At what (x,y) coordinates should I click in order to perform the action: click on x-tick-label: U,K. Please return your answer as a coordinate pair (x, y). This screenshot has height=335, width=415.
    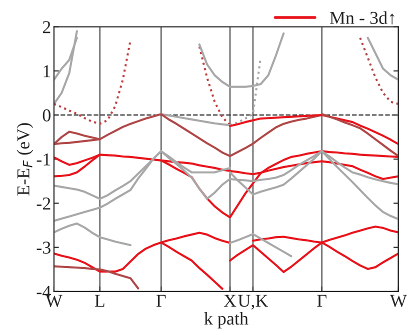
    Looking at the image, I should click on (253, 302).